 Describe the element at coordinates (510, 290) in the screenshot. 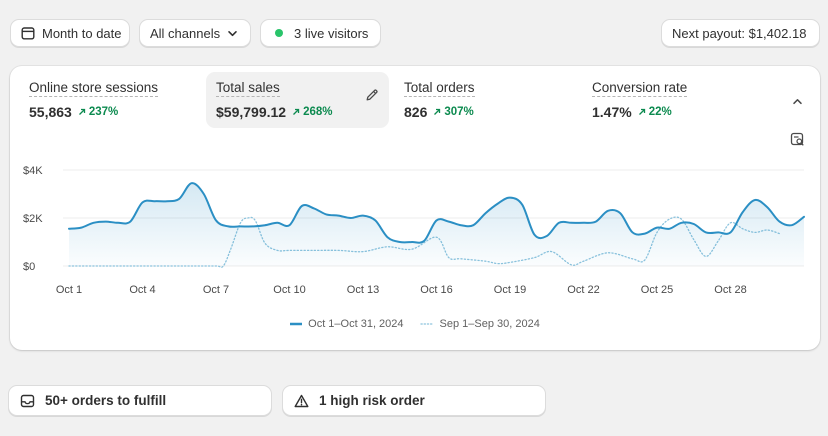

I see `x-tick-label: Oct 19` at that location.